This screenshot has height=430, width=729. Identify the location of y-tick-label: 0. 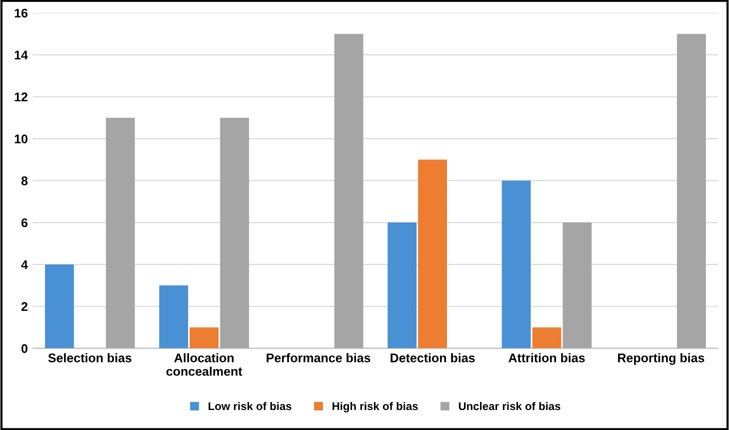
(24, 348).